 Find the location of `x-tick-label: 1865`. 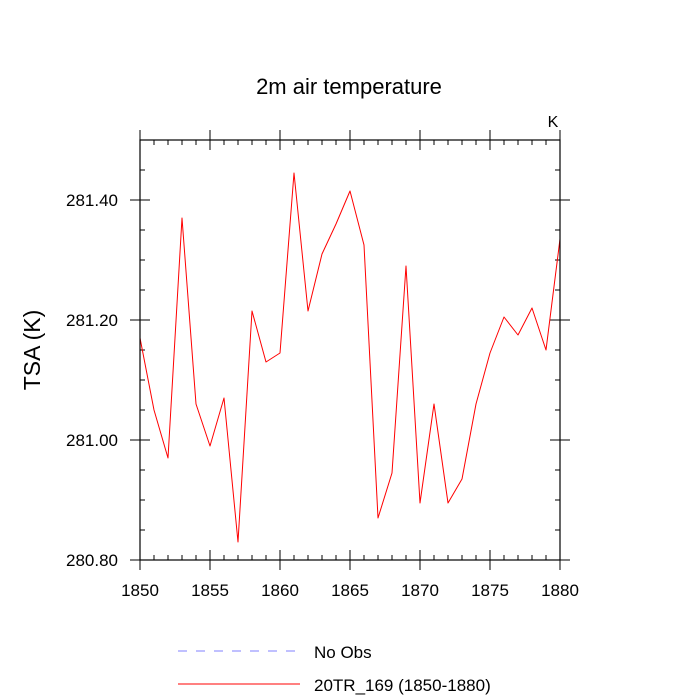

x-tick-label: 1865 is located at coordinates (350, 590).